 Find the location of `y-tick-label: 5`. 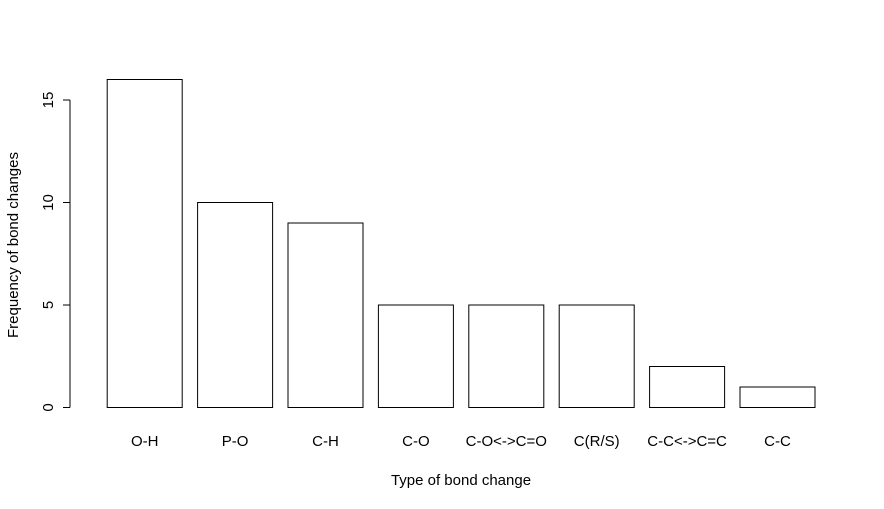

y-tick-label: 5 is located at coordinates (48, 305).